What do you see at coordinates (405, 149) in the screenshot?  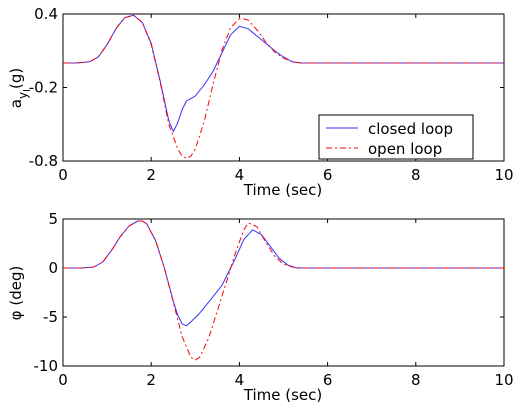 I see `legend-label-open-loop: open loop` at bounding box center [405, 149].